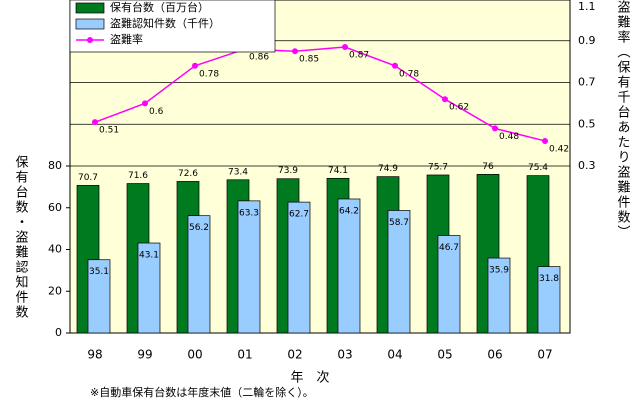  I want to click on value-label: 64.2, so click(349, 211).